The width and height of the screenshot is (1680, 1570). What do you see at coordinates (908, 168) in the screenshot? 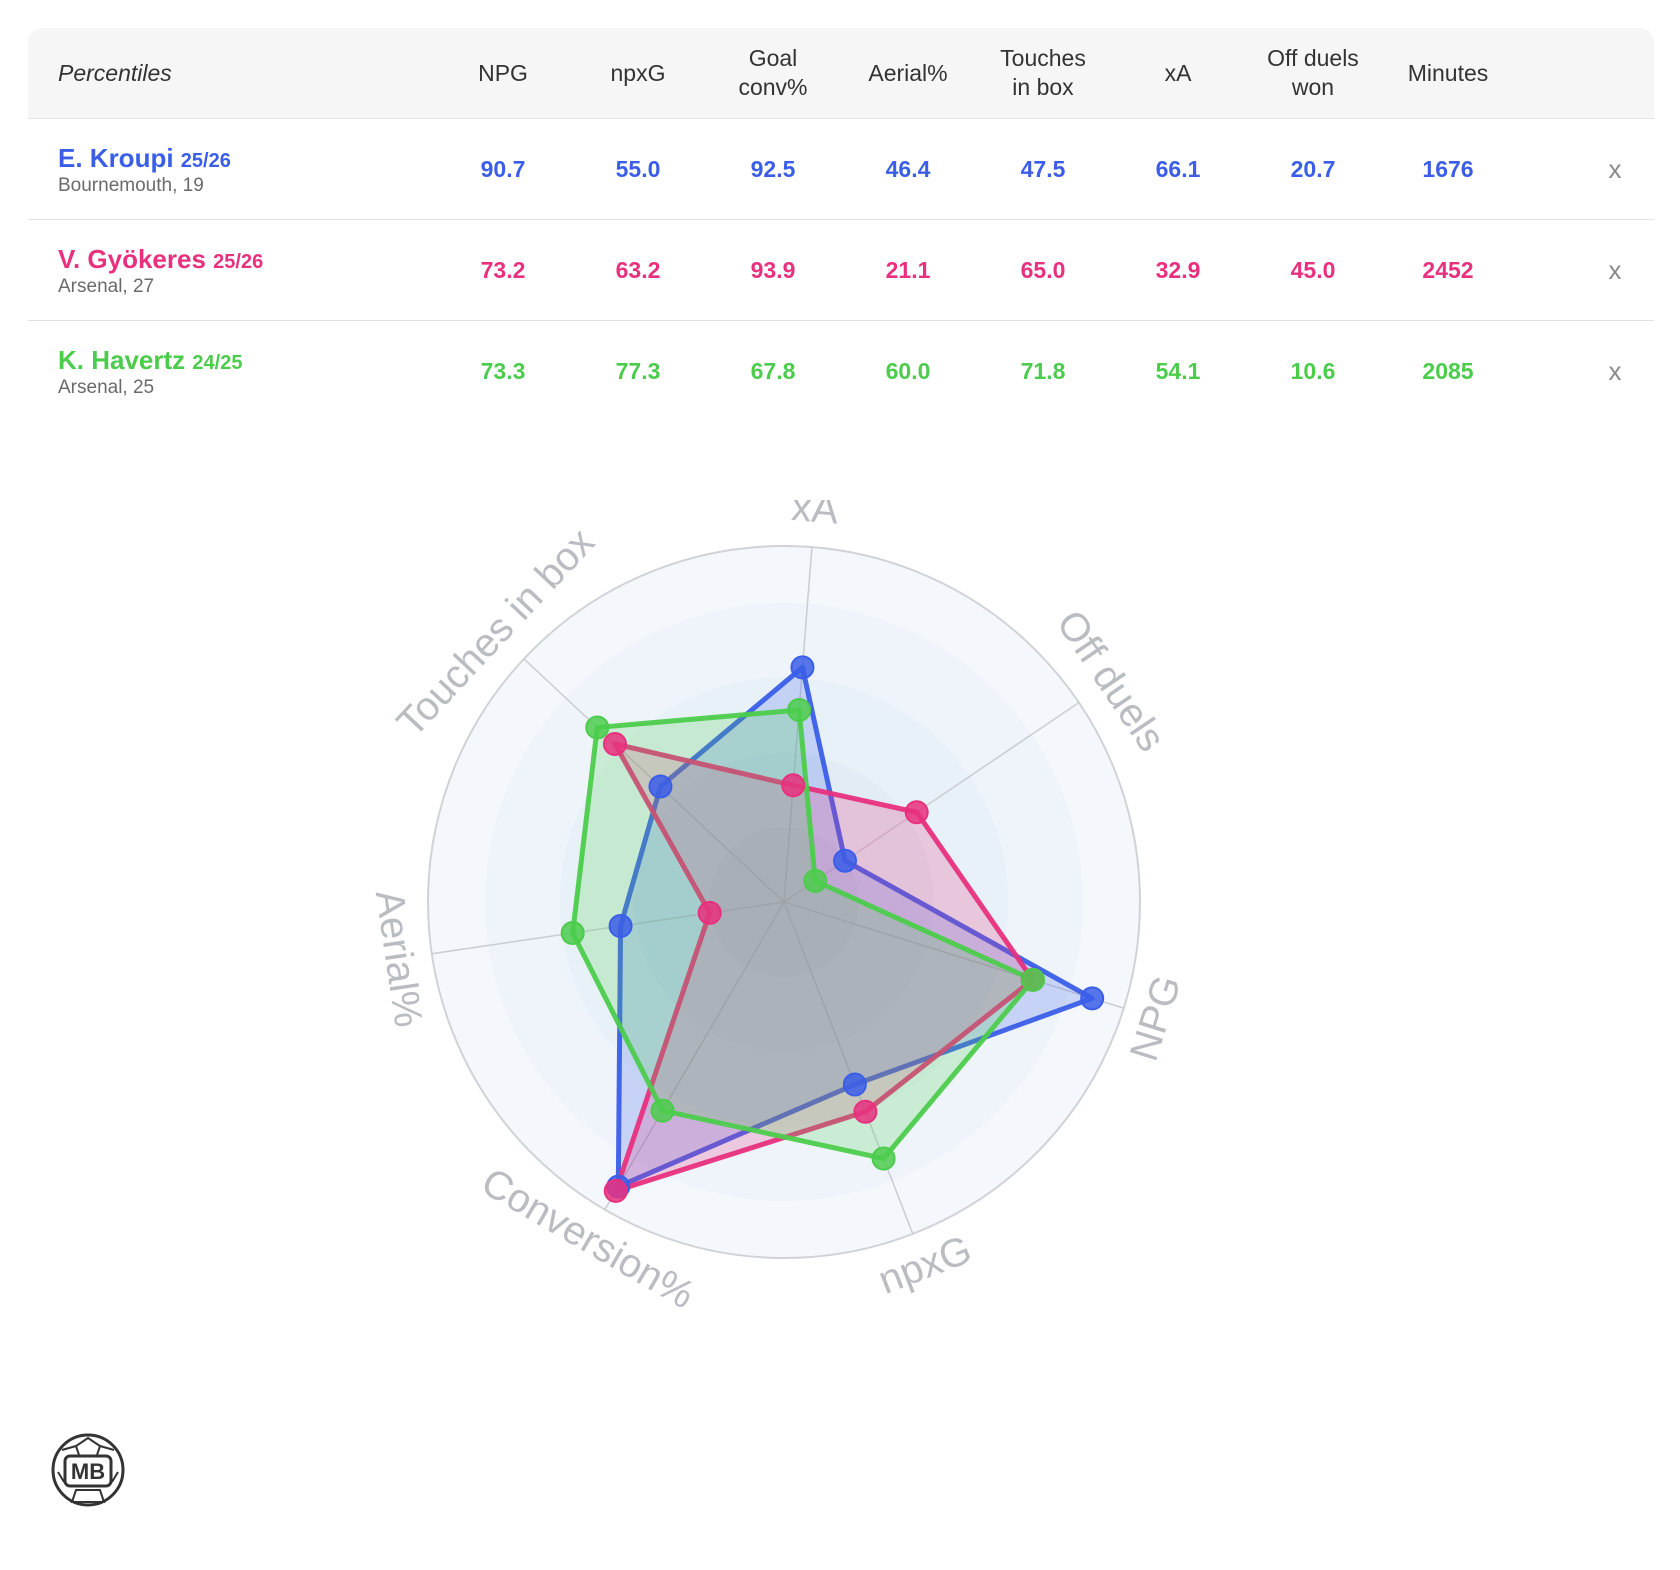
I see `value-aerial: 46.4` at bounding box center [908, 168].